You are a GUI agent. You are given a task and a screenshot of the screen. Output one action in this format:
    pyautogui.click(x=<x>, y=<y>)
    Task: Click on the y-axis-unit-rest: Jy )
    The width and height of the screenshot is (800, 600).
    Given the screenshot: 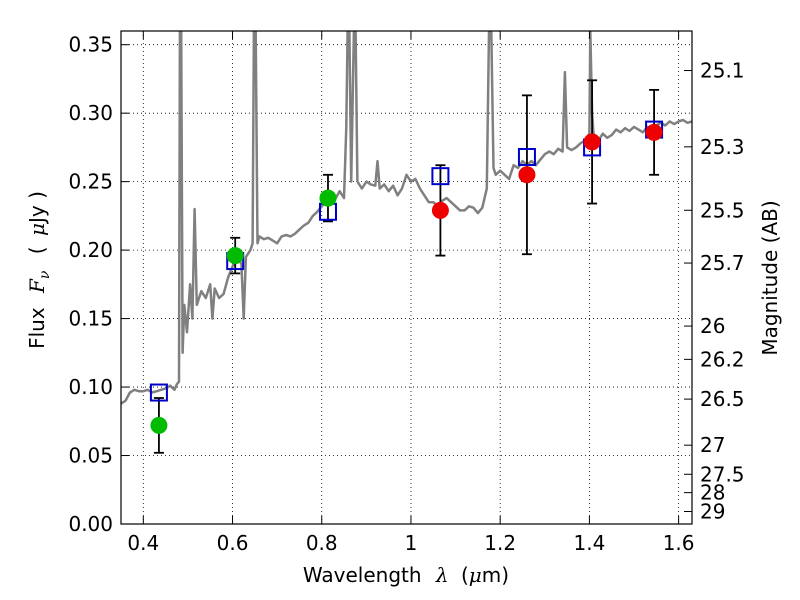 What is the action you would take?
    pyautogui.click(x=37, y=208)
    